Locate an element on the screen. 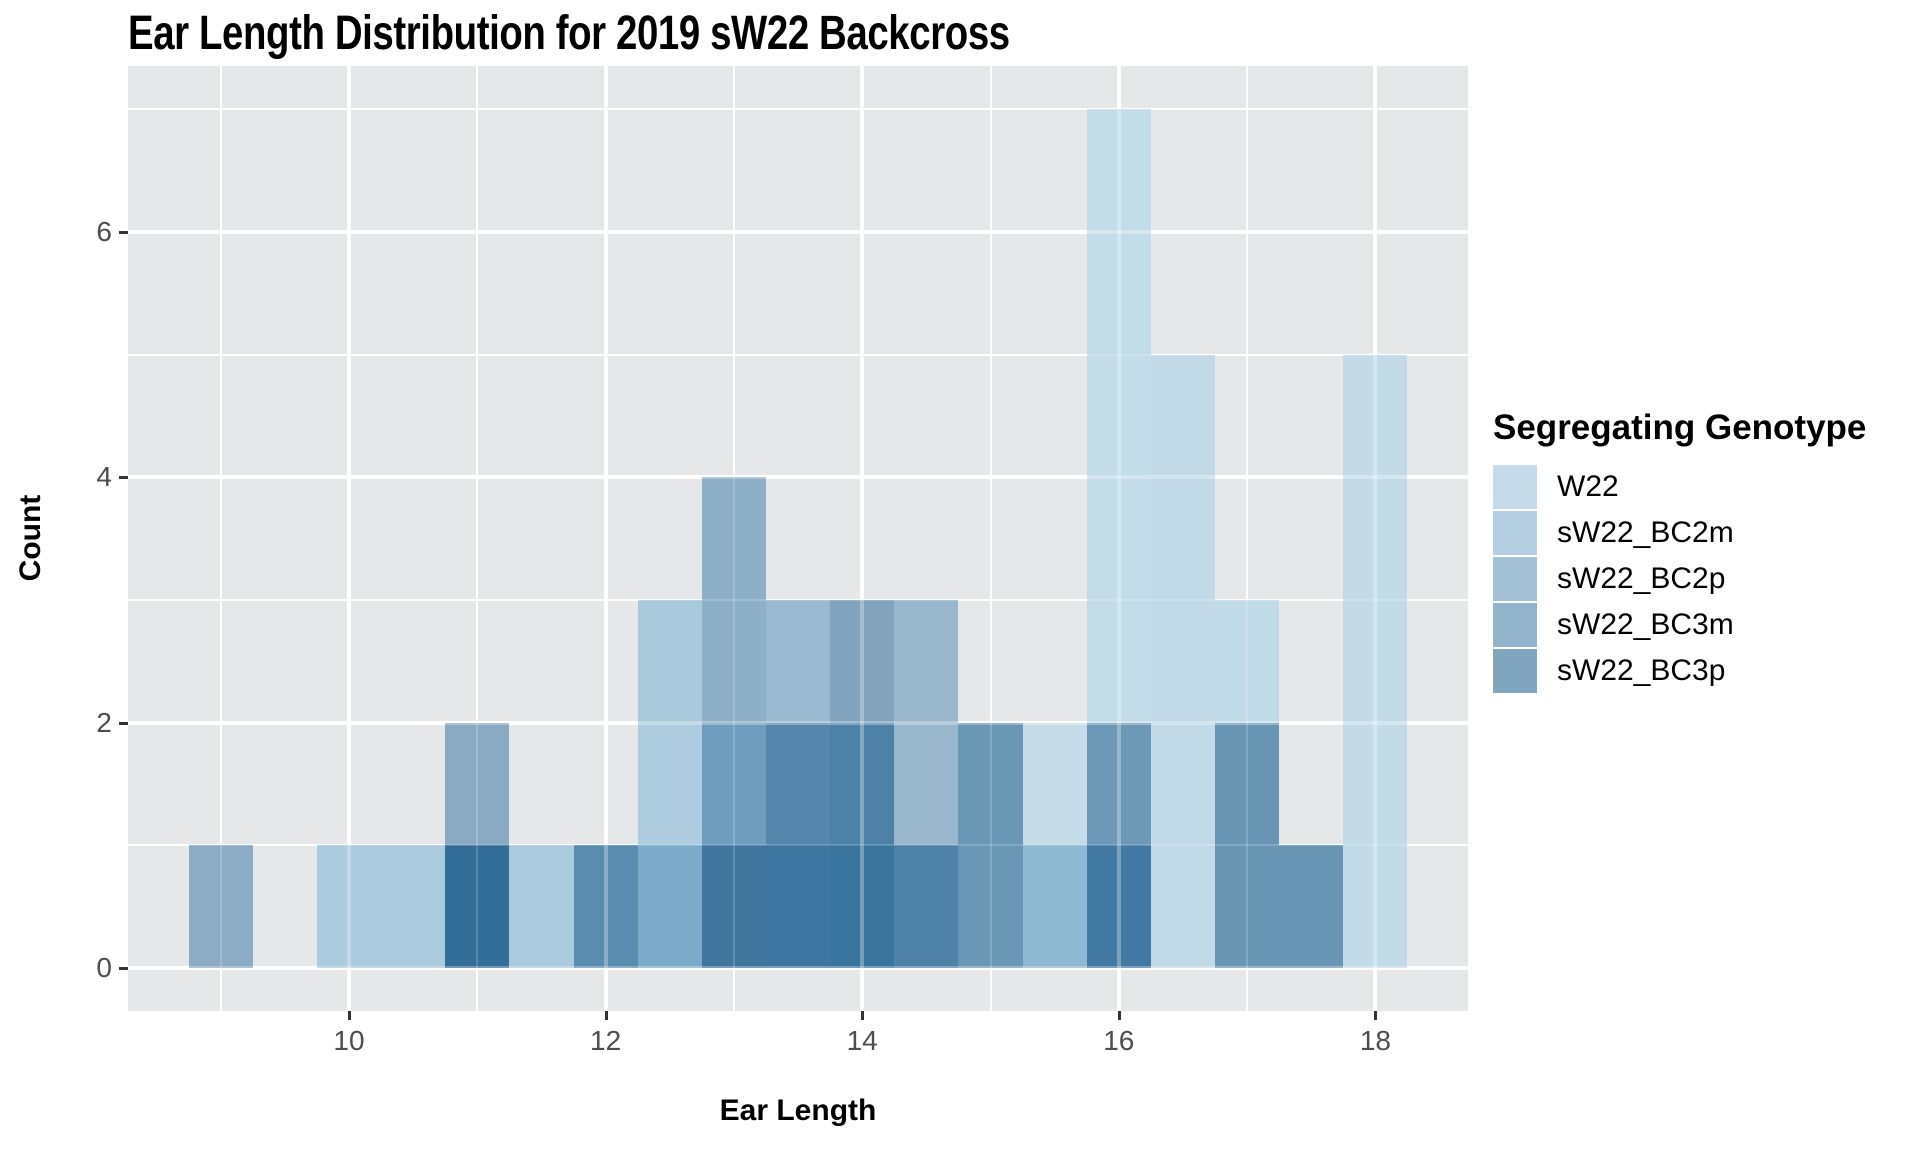  x-tick-label: 18 is located at coordinates (1375, 1040).